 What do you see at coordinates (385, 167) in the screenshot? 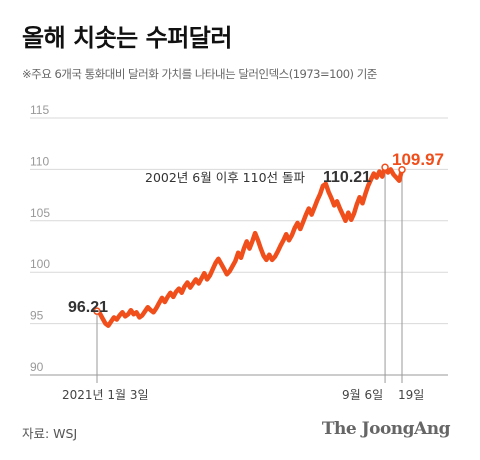
I see `peak-marker` at bounding box center [385, 167].